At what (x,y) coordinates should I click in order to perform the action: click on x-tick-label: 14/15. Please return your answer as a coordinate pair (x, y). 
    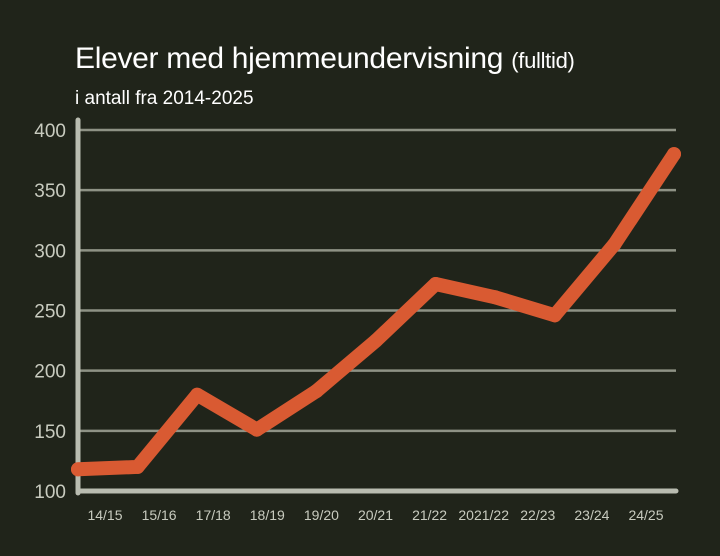
    Looking at the image, I should click on (104, 515).